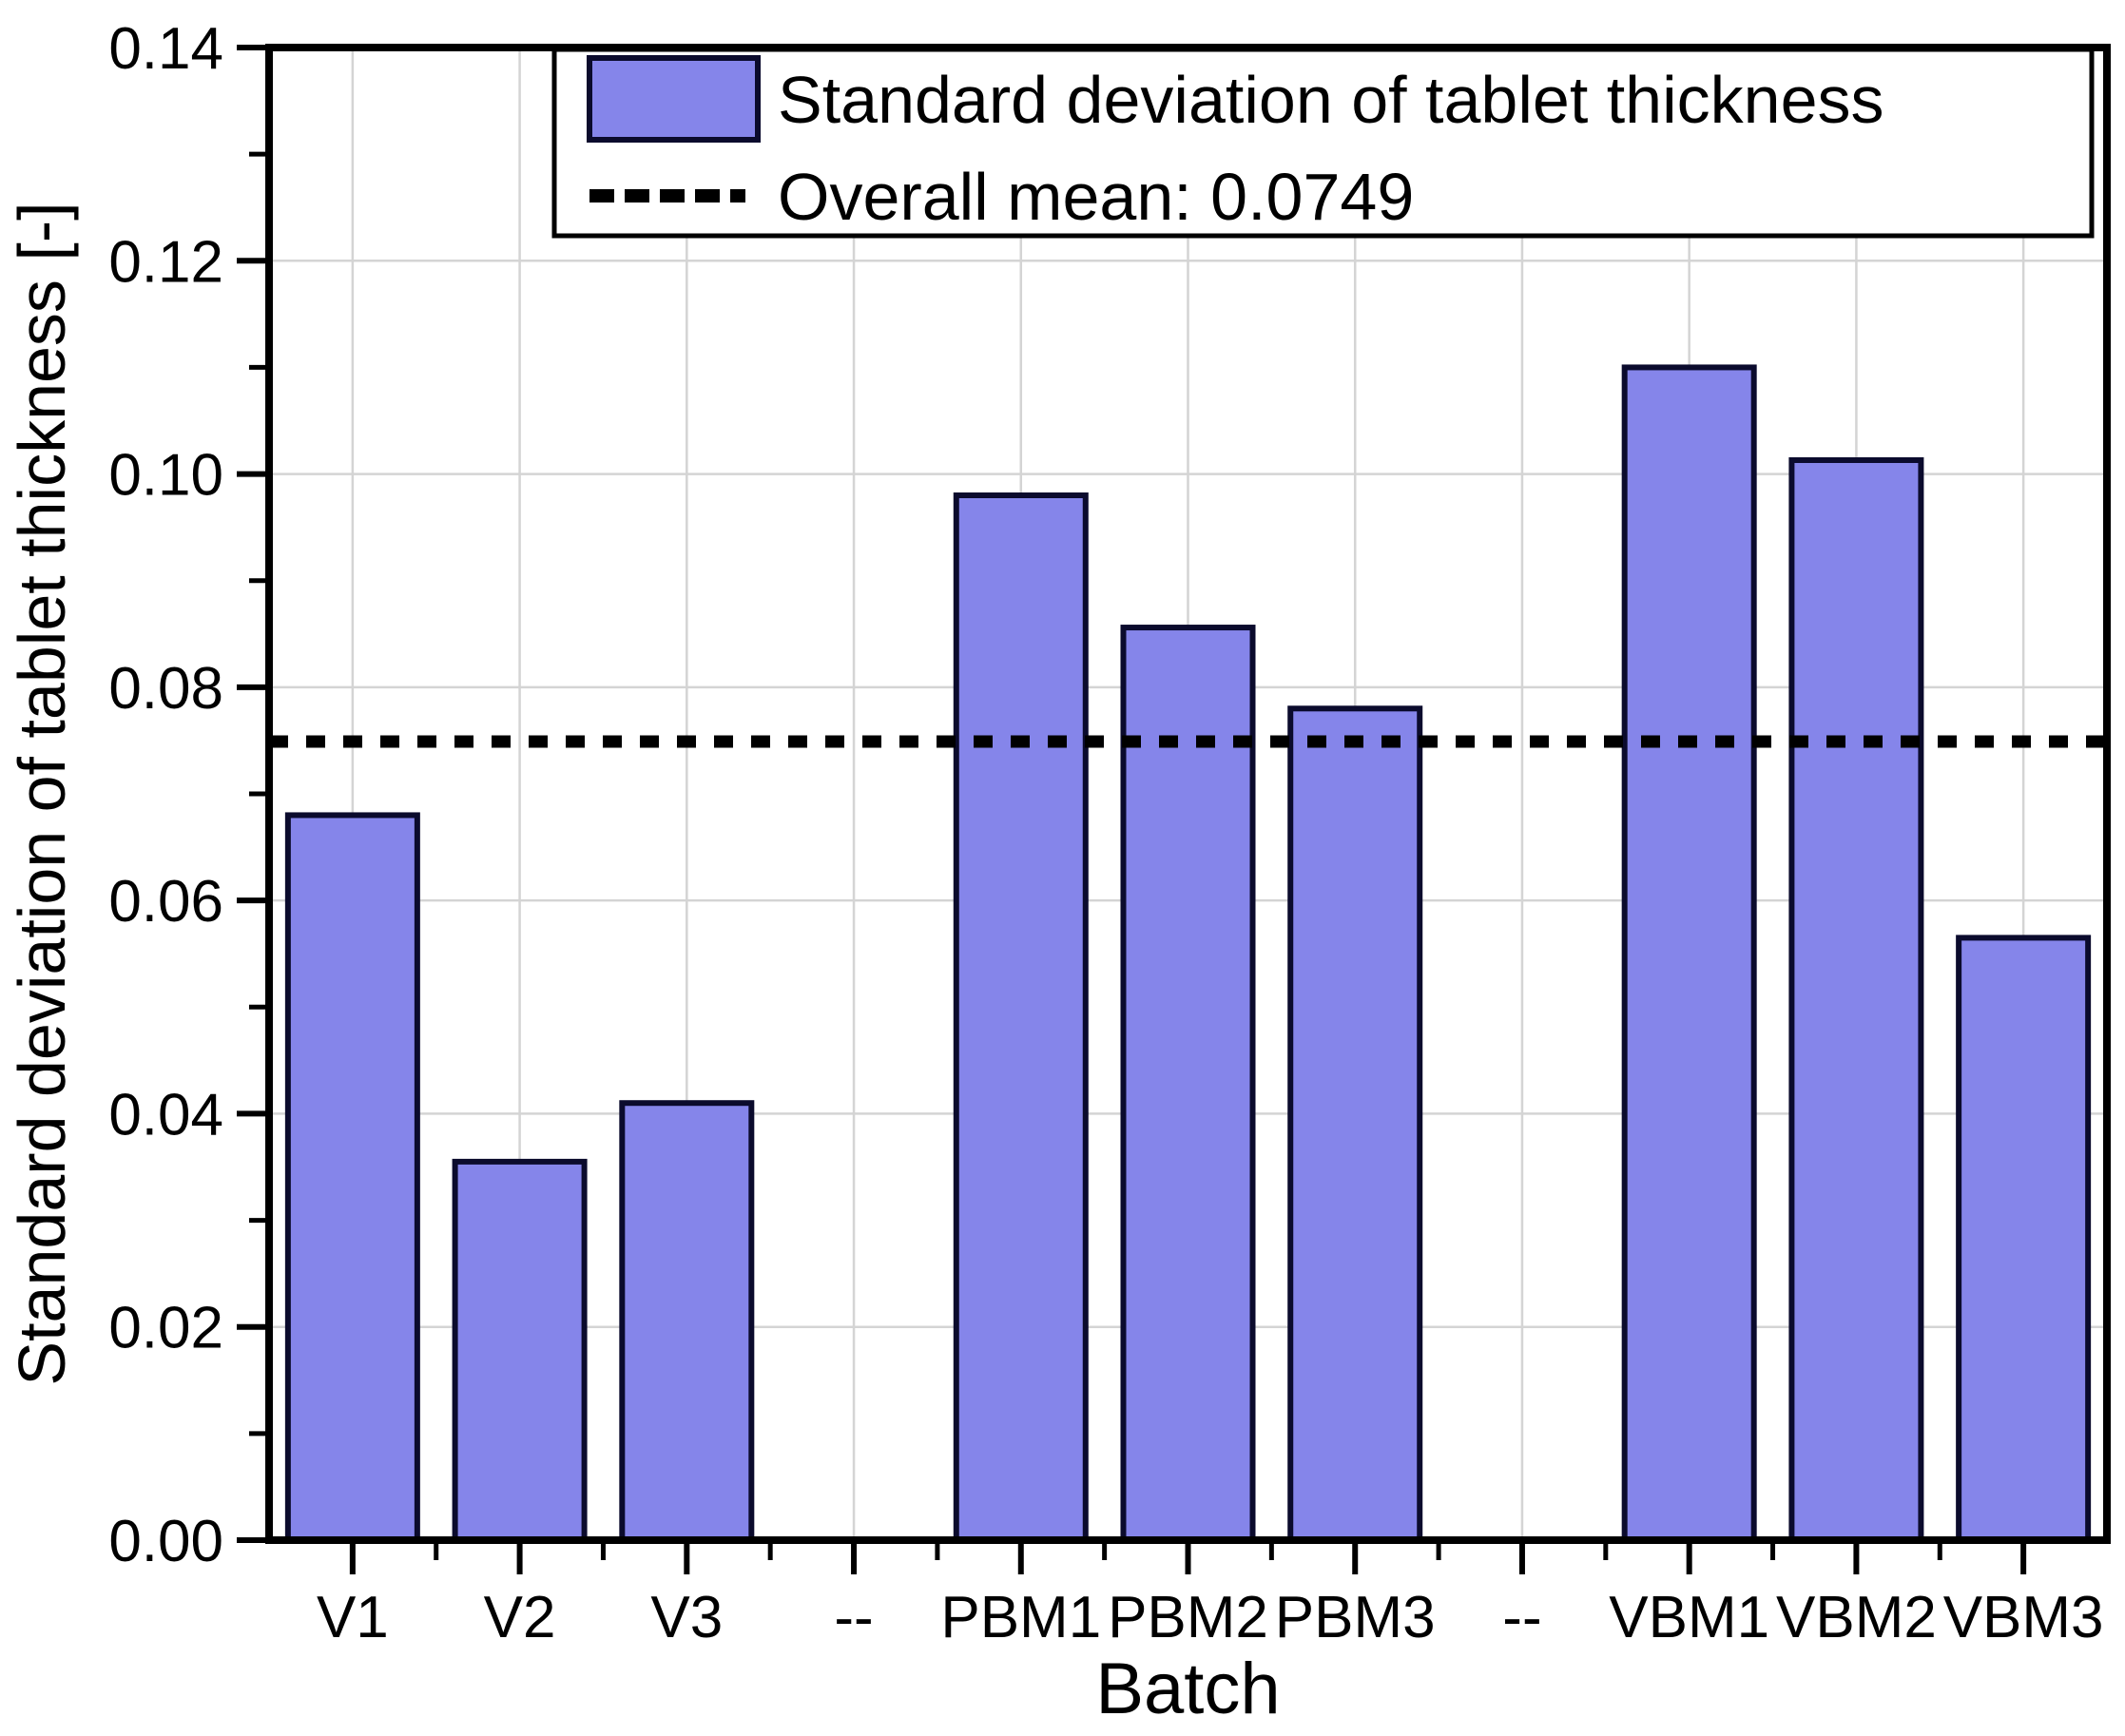  Describe the element at coordinates (674, 99) in the screenshot. I see `legend-bar-swatch` at that location.